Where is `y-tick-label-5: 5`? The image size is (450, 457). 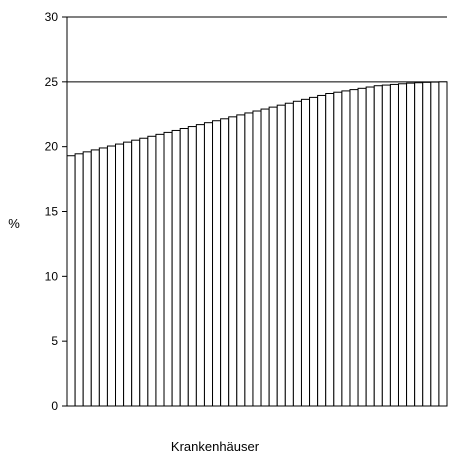 y-tick-label-5: 5 is located at coordinates (54, 341).